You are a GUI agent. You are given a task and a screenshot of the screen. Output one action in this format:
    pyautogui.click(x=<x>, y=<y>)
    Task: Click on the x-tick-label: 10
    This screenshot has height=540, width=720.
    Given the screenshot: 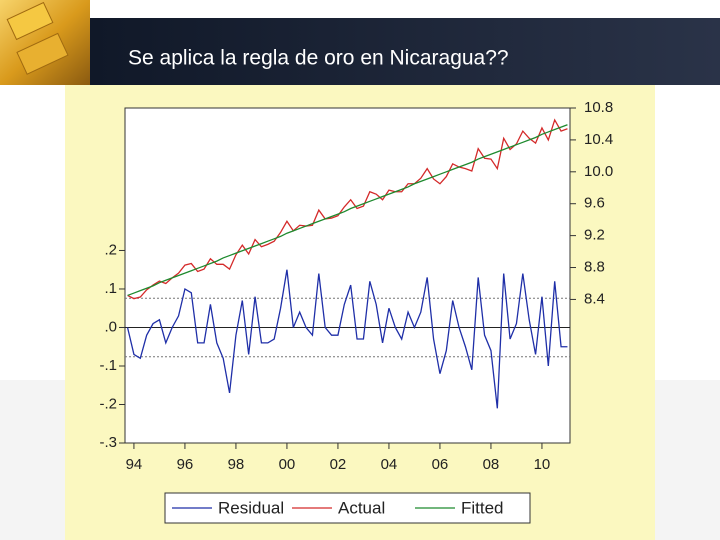 What is the action you would take?
    pyautogui.click(x=542, y=464)
    